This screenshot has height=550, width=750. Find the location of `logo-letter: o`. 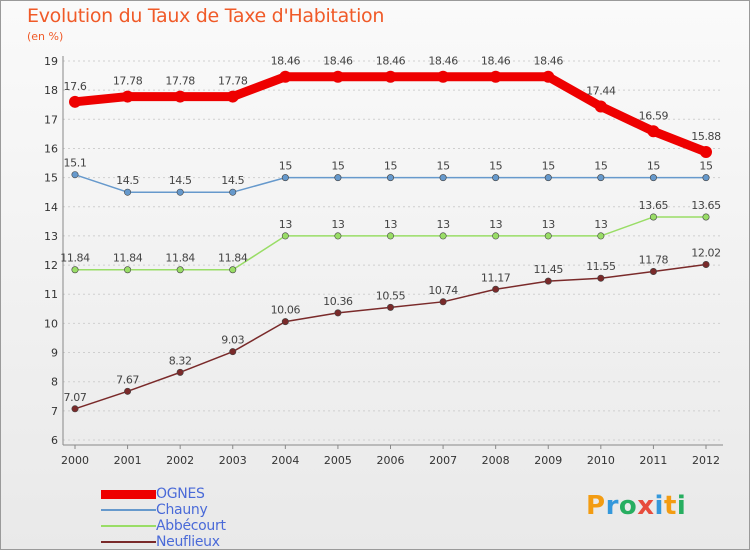

logo-letter: o is located at coordinates (628, 506).